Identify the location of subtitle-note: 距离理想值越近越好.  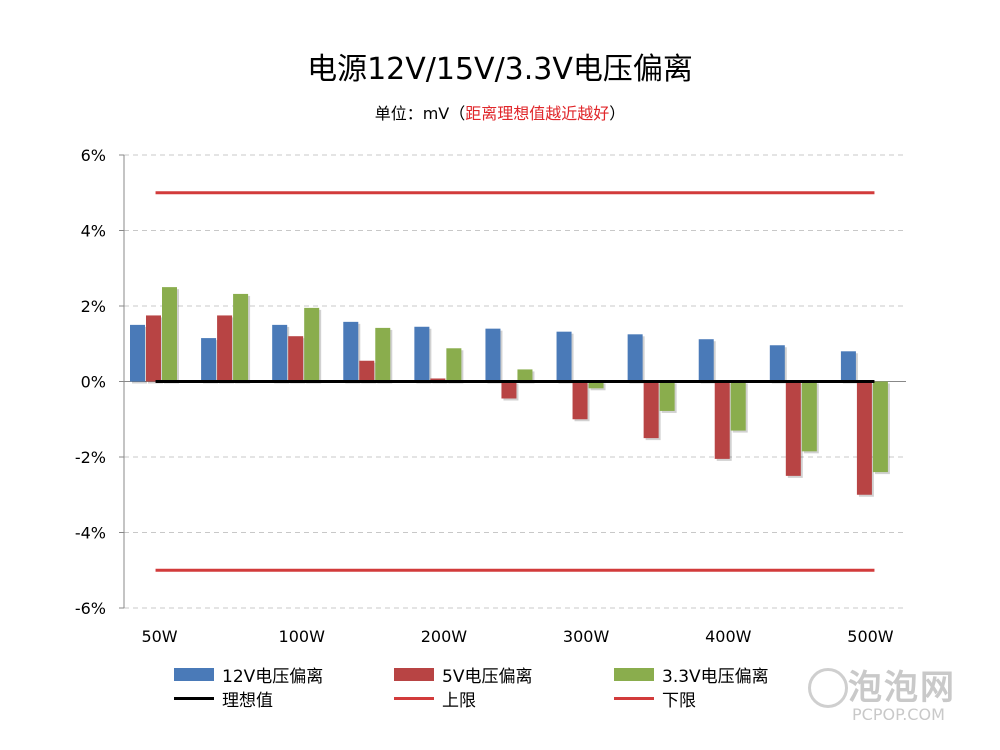
(537, 113).